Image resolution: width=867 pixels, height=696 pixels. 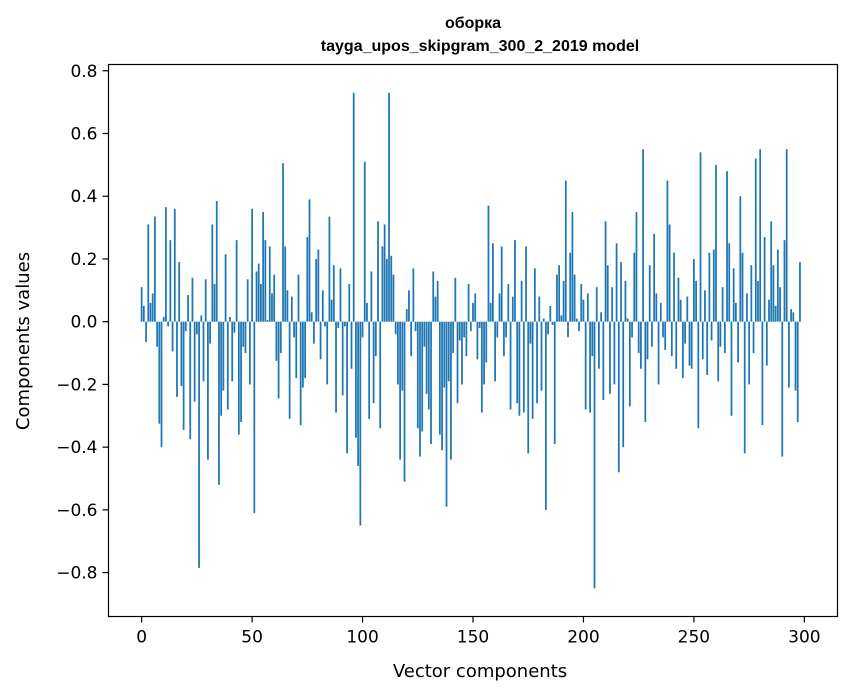 What do you see at coordinates (473, 23) in the screenshot?
I see `chart-title: оборка` at bounding box center [473, 23].